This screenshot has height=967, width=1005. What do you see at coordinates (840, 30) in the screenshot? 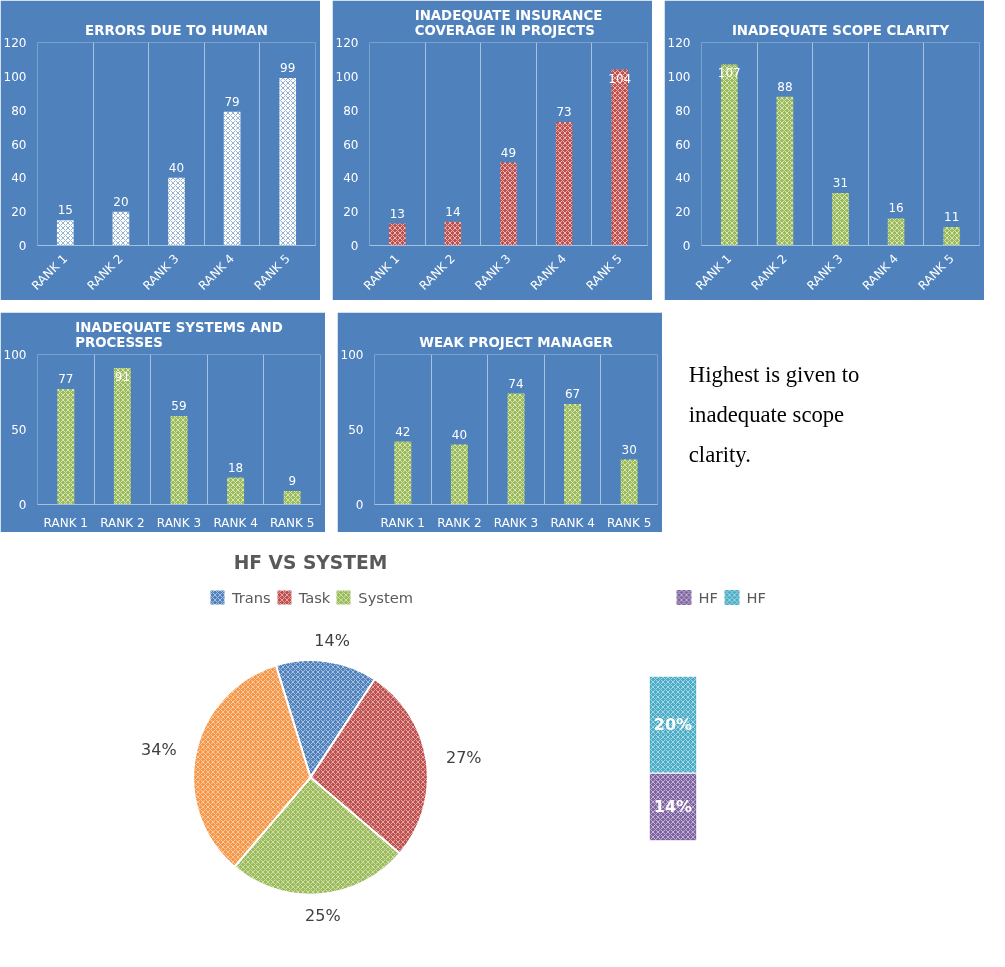
I see `chart-title: INADEQUATE SCOPE CLARITY` at bounding box center [840, 30].